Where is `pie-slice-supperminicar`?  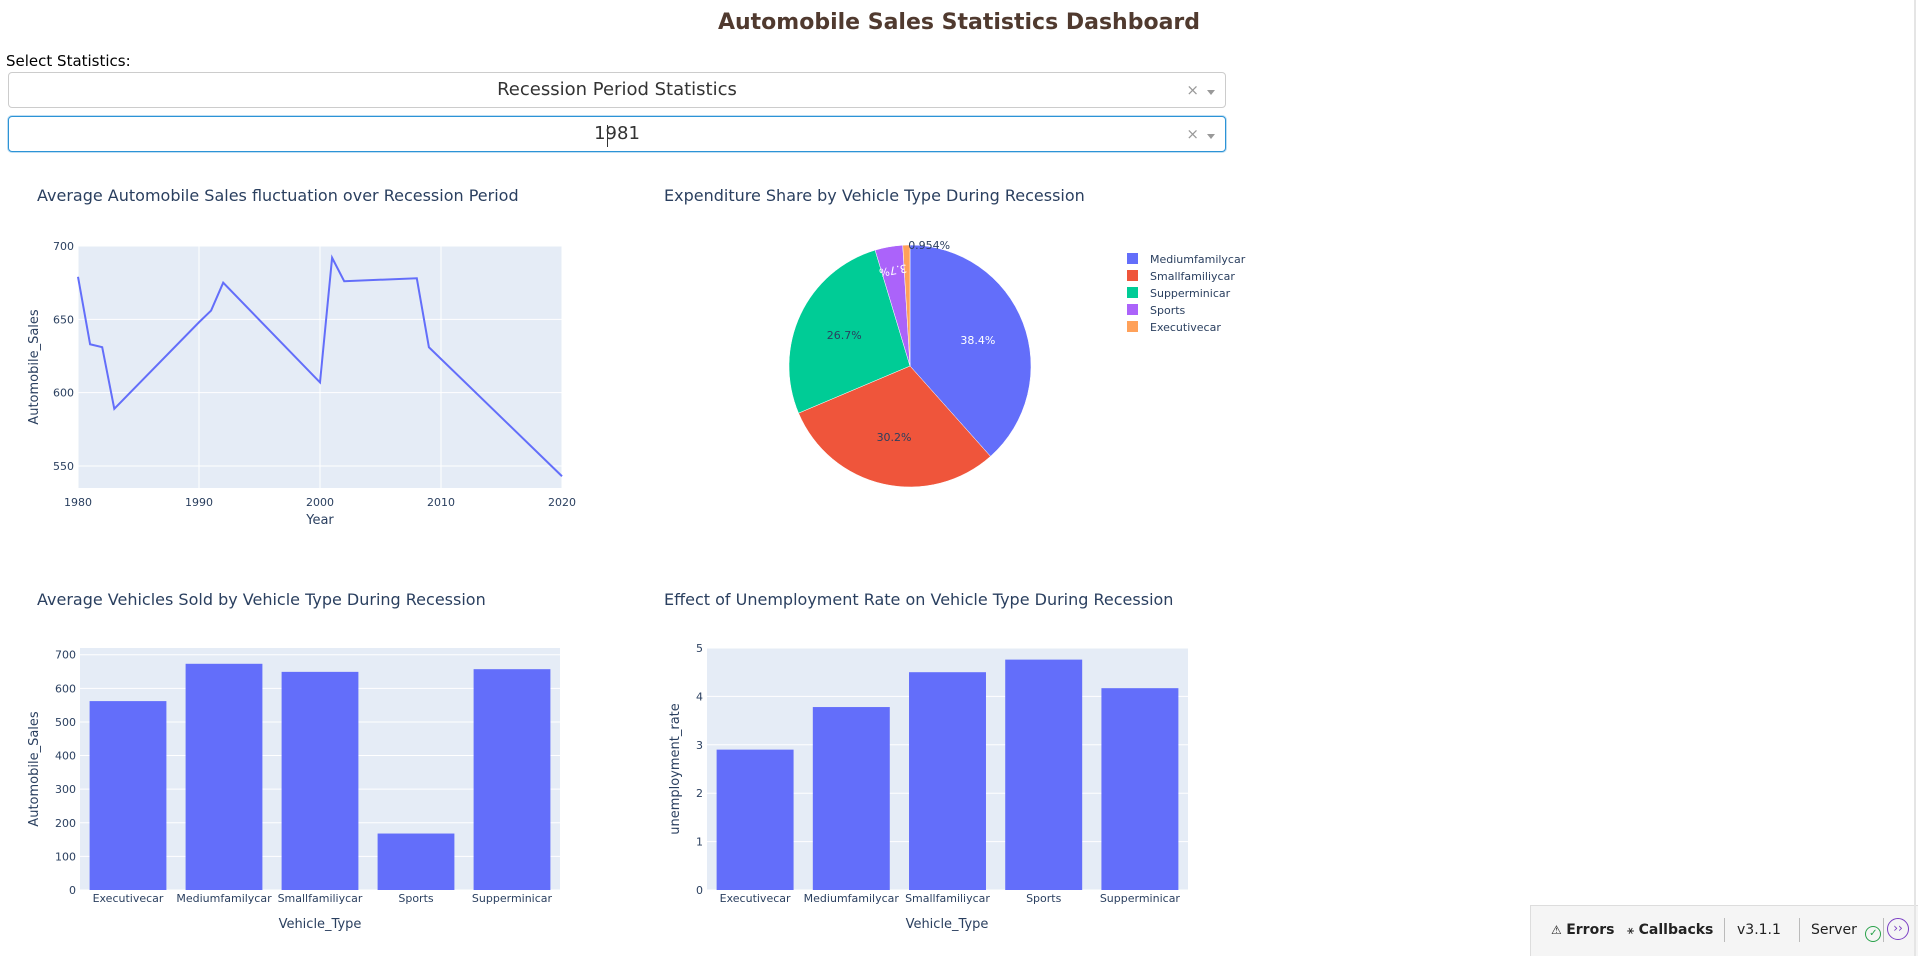 pie-slice-supperminicar is located at coordinates (849, 331).